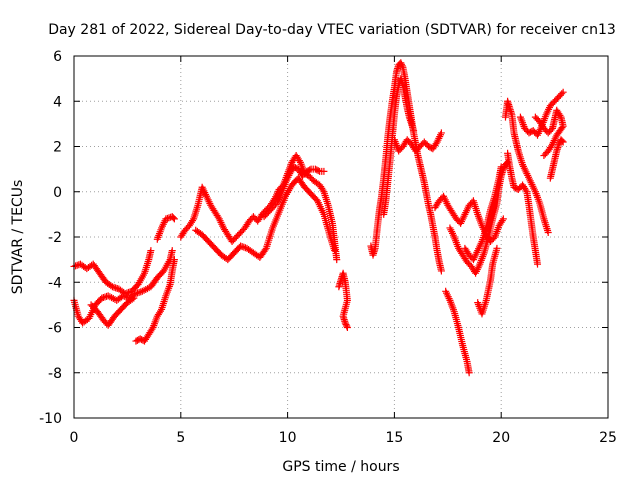  I want to click on series-track-u, so click(549, 133).